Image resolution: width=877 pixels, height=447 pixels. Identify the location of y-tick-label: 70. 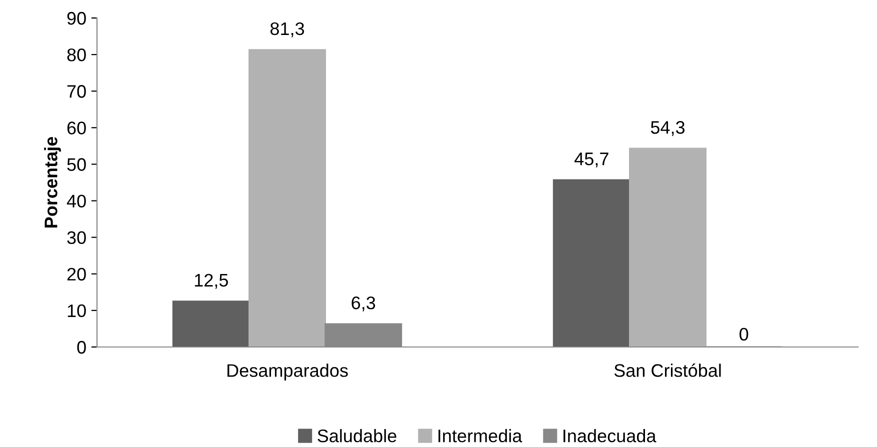
(76, 91).